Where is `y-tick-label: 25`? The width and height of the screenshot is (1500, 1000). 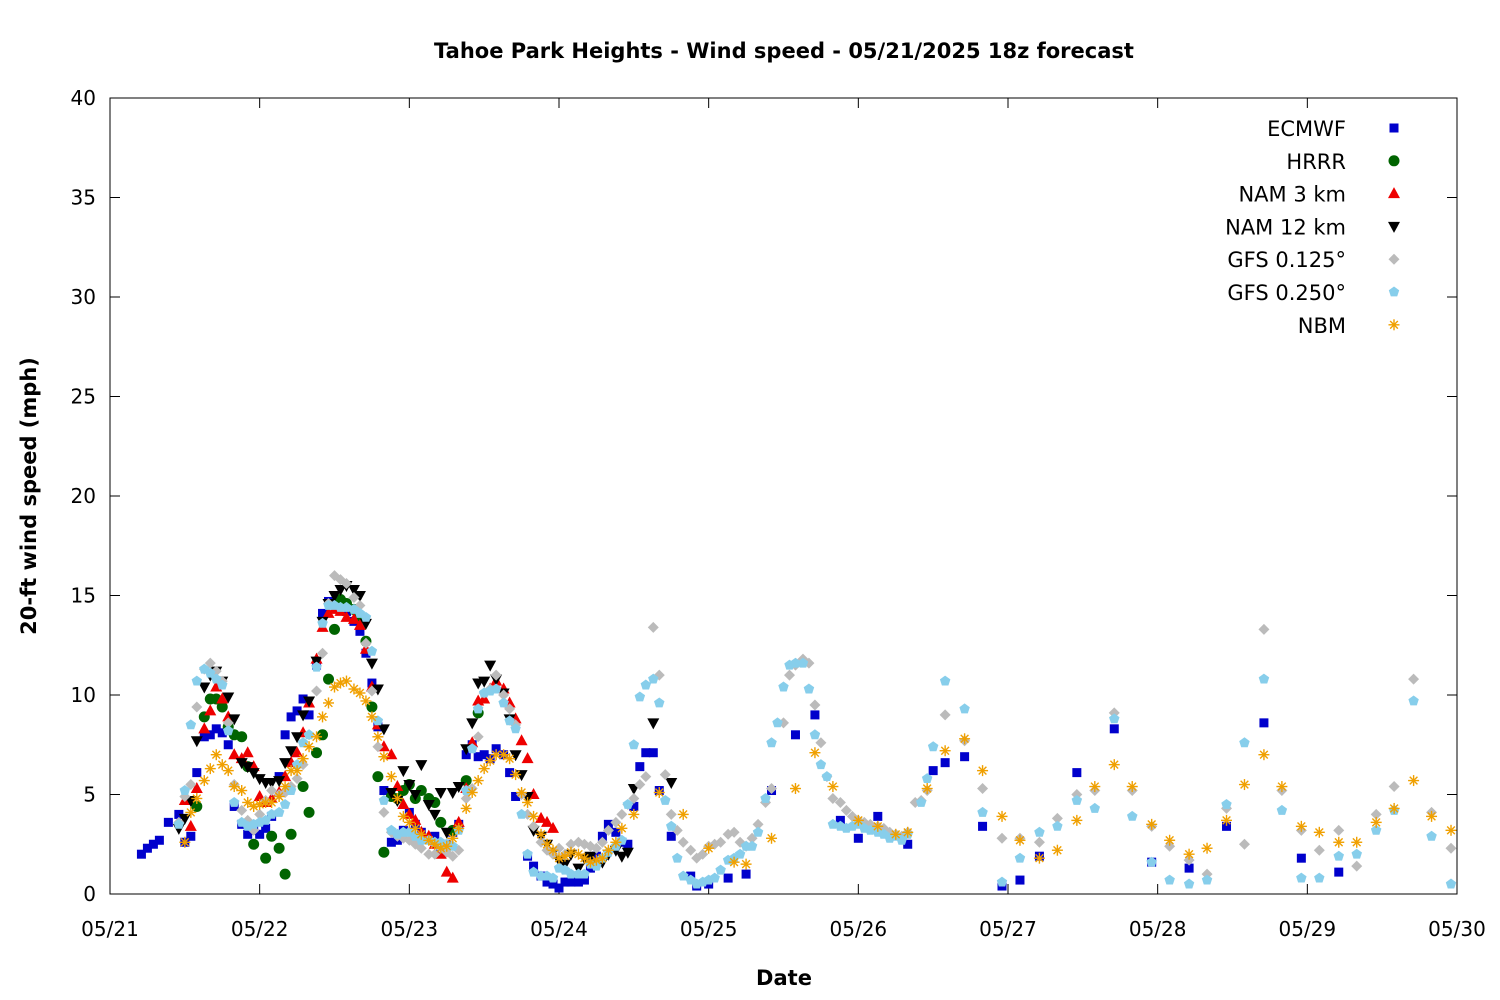
y-tick-label: 25 is located at coordinates (83, 397).